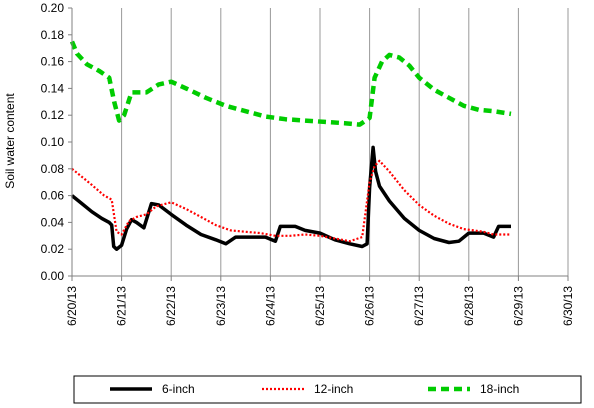 Image resolution: width=594 pixels, height=408 pixels. What do you see at coordinates (53, 276) in the screenshot?
I see `y-tick-label: 0.00` at bounding box center [53, 276].